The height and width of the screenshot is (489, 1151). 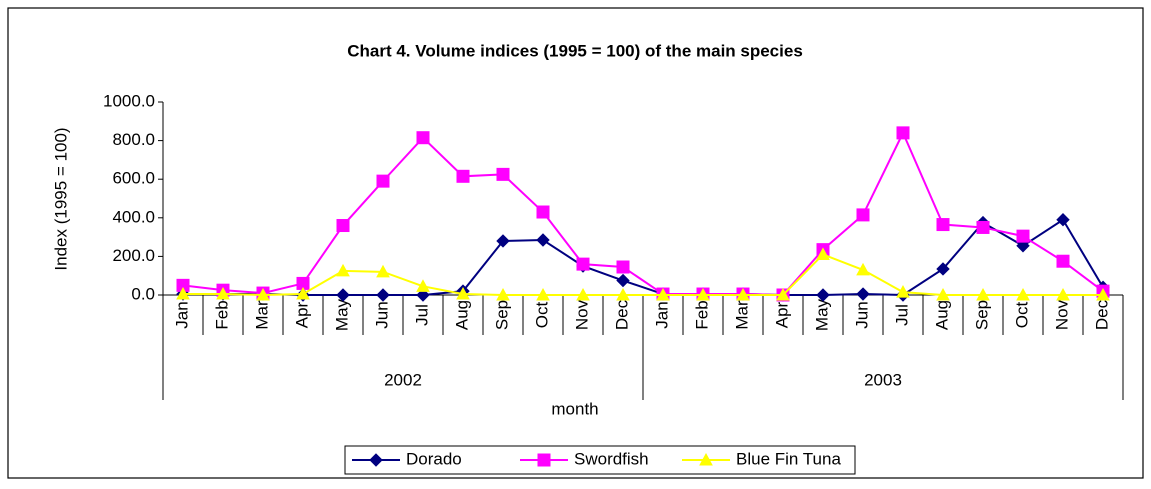 I want to click on legend-label: Swordfish, so click(x=611, y=458).